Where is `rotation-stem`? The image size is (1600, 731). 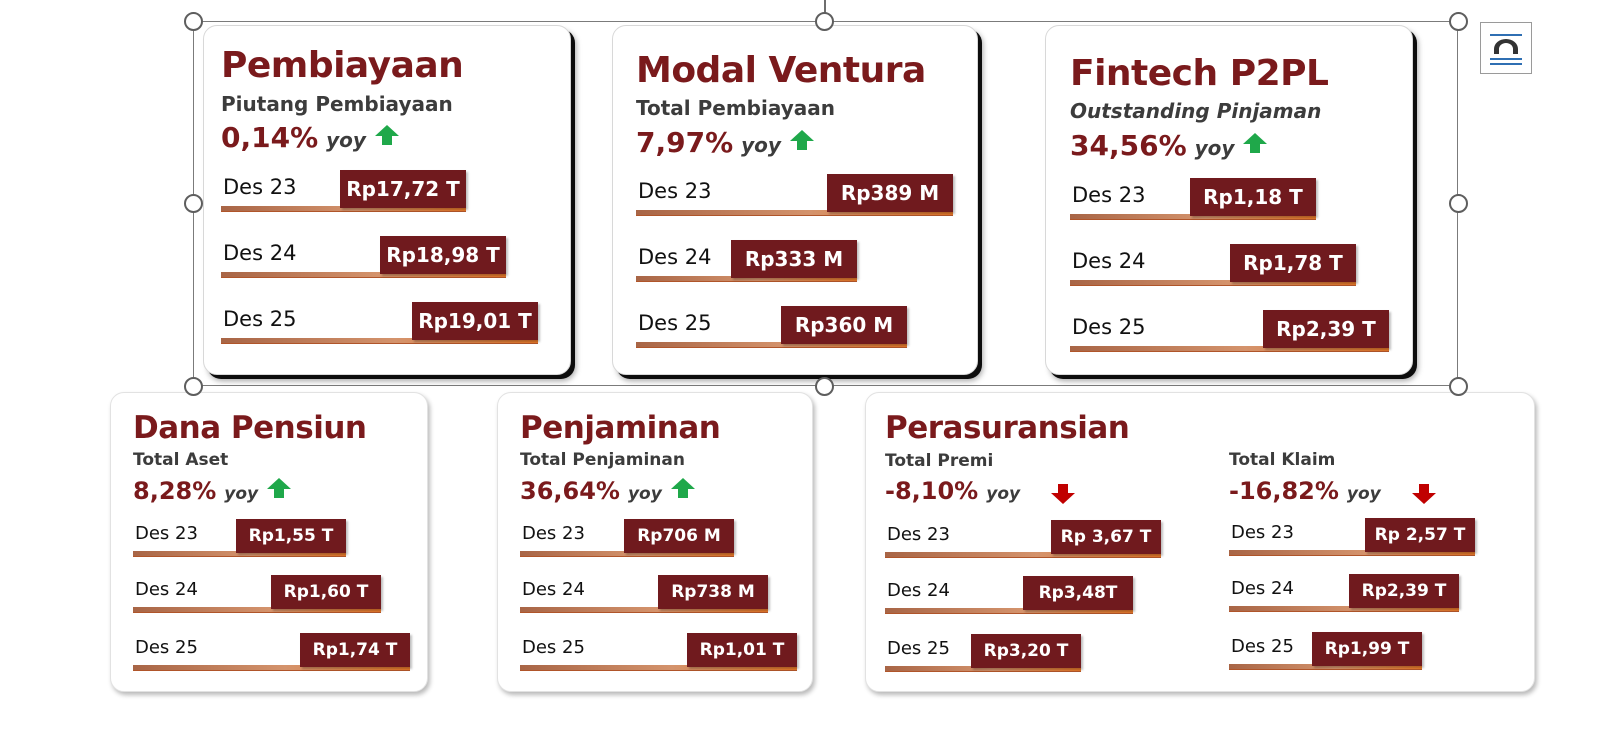
rotation-stem is located at coordinates (825, 10).